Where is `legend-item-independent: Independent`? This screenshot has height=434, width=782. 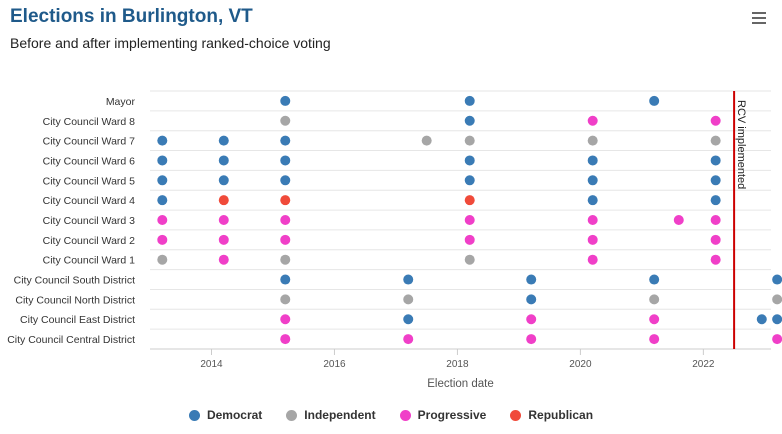 legend-item-independent: Independent is located at coordinates (331, 415).